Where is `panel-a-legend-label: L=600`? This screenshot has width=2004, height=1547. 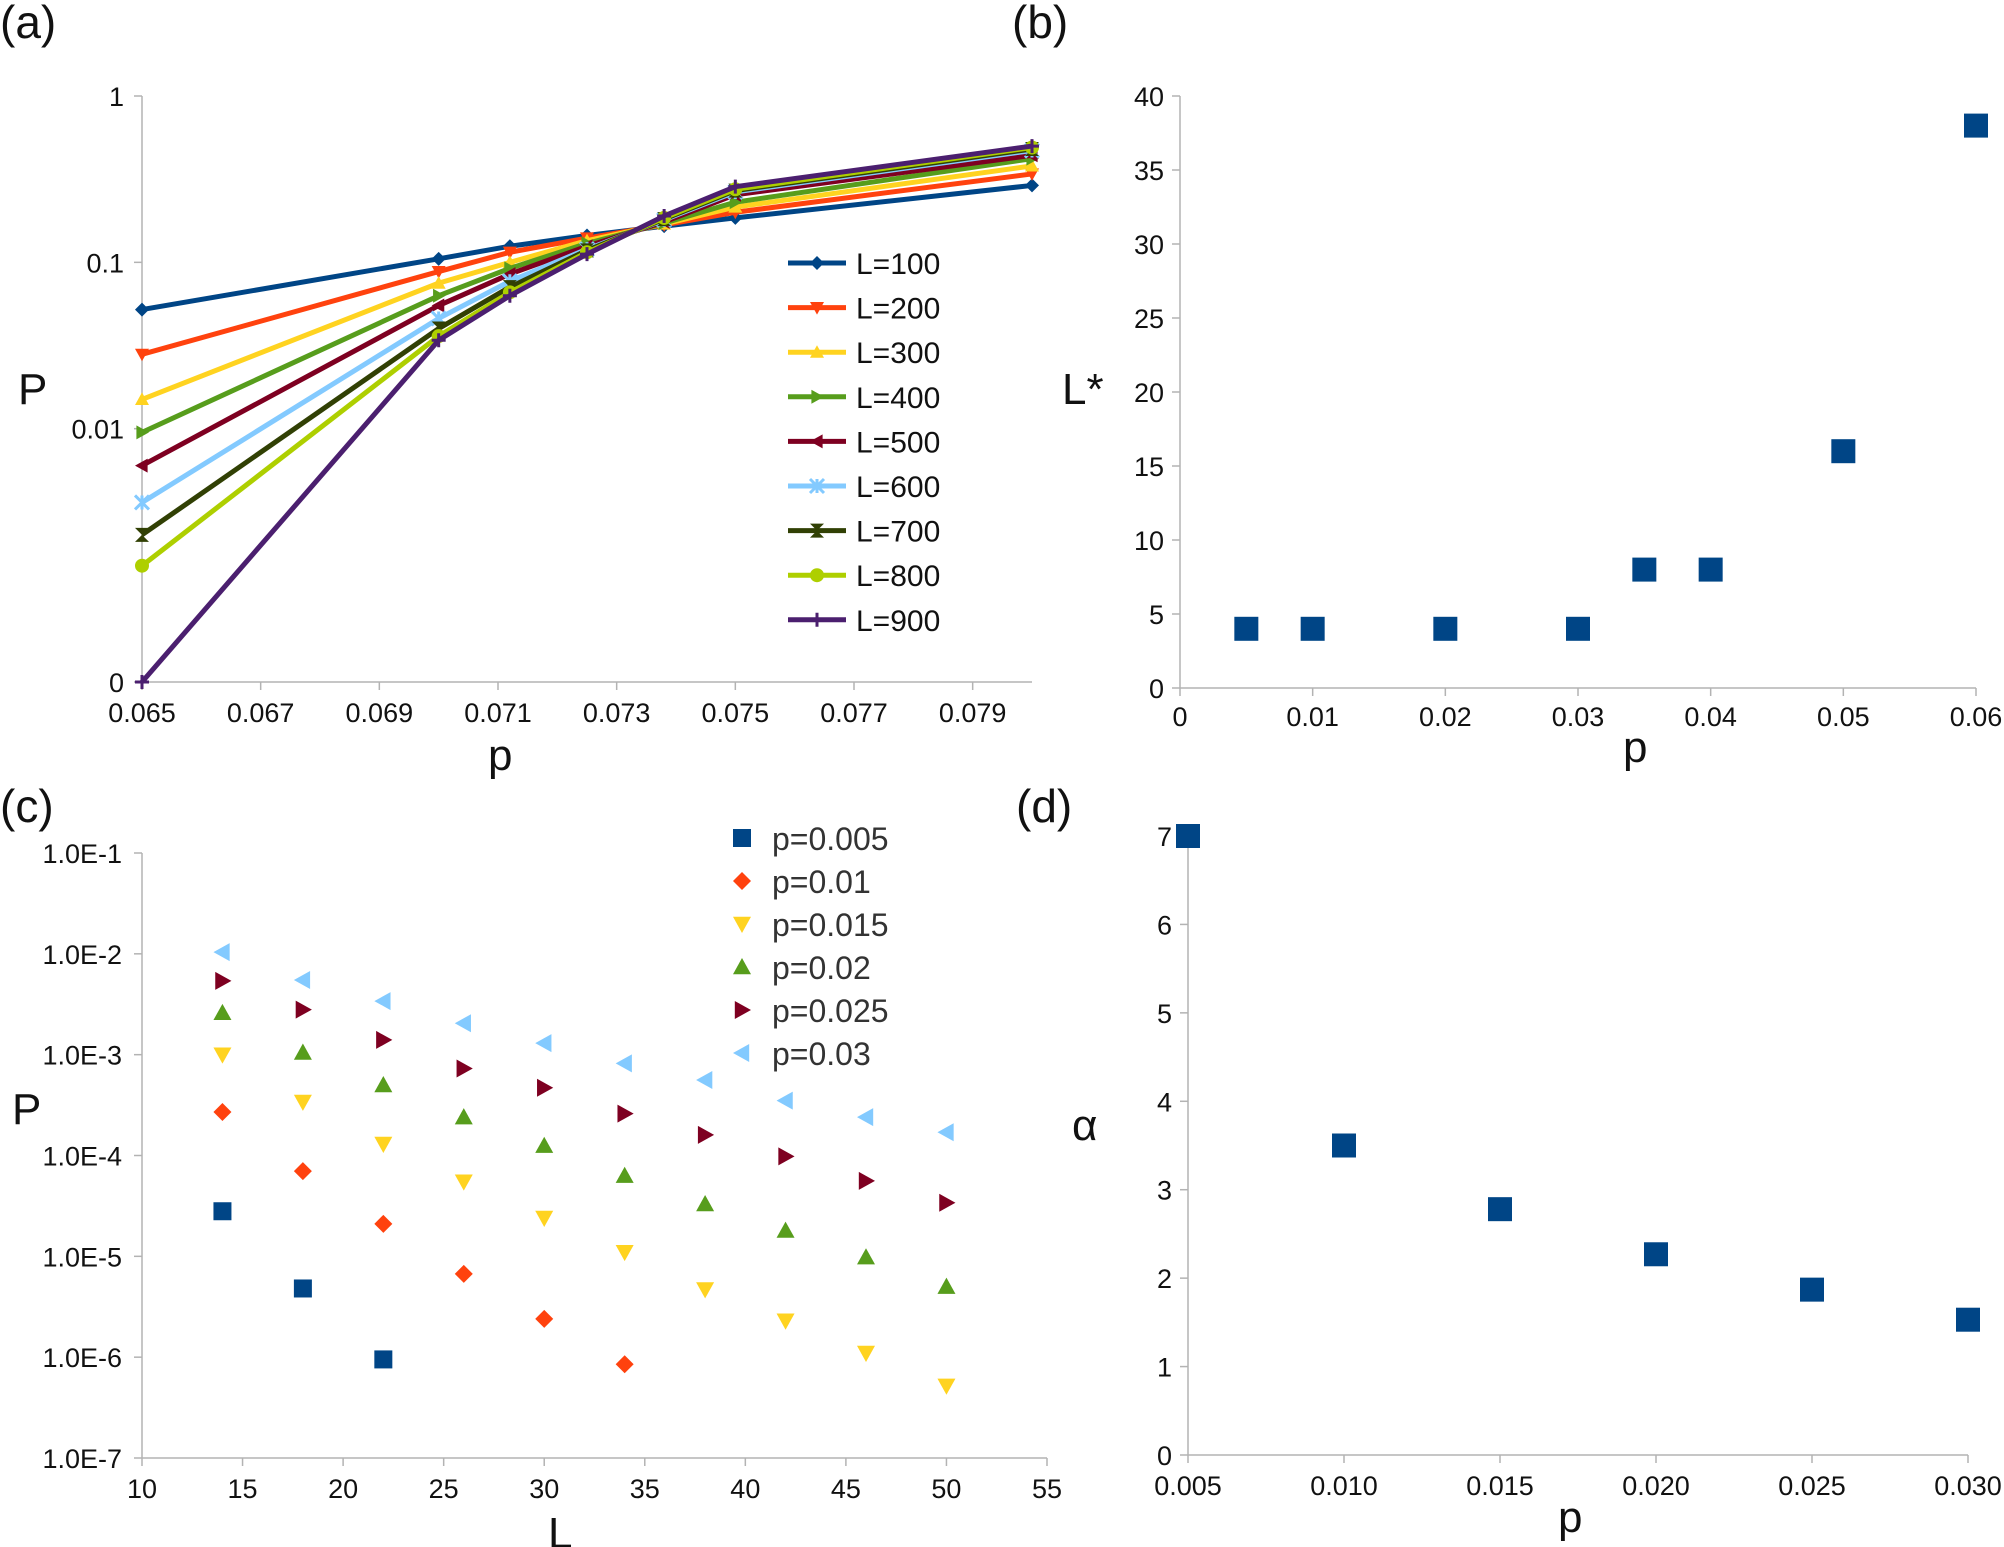 panel-a-legend-label: L=600 is located at coordinates (898, 487).